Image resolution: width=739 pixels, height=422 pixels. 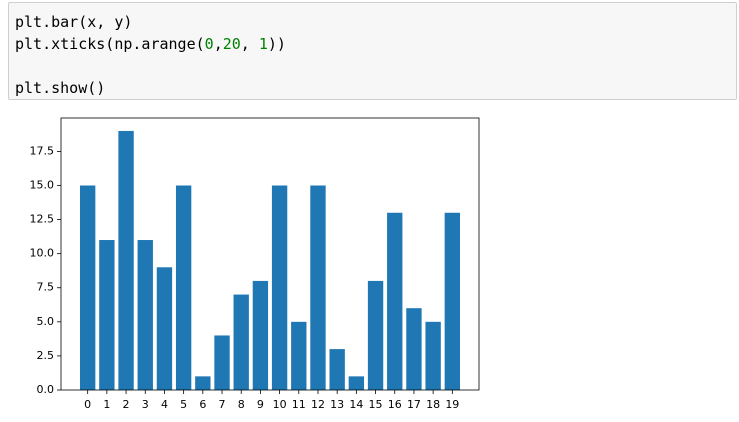 What do you see at coordinates (222, 404) in the screenshot?
I see `x-tick-label: 7` at bounding box center [222, 404].